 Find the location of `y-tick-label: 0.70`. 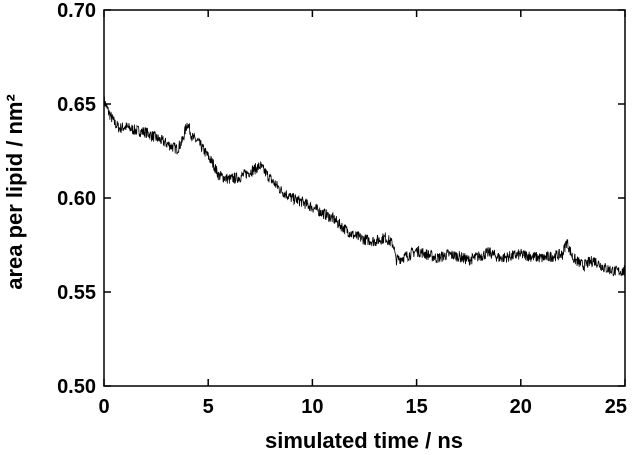

y-tick-label: 0.70 is located at coordinates (76, 11).